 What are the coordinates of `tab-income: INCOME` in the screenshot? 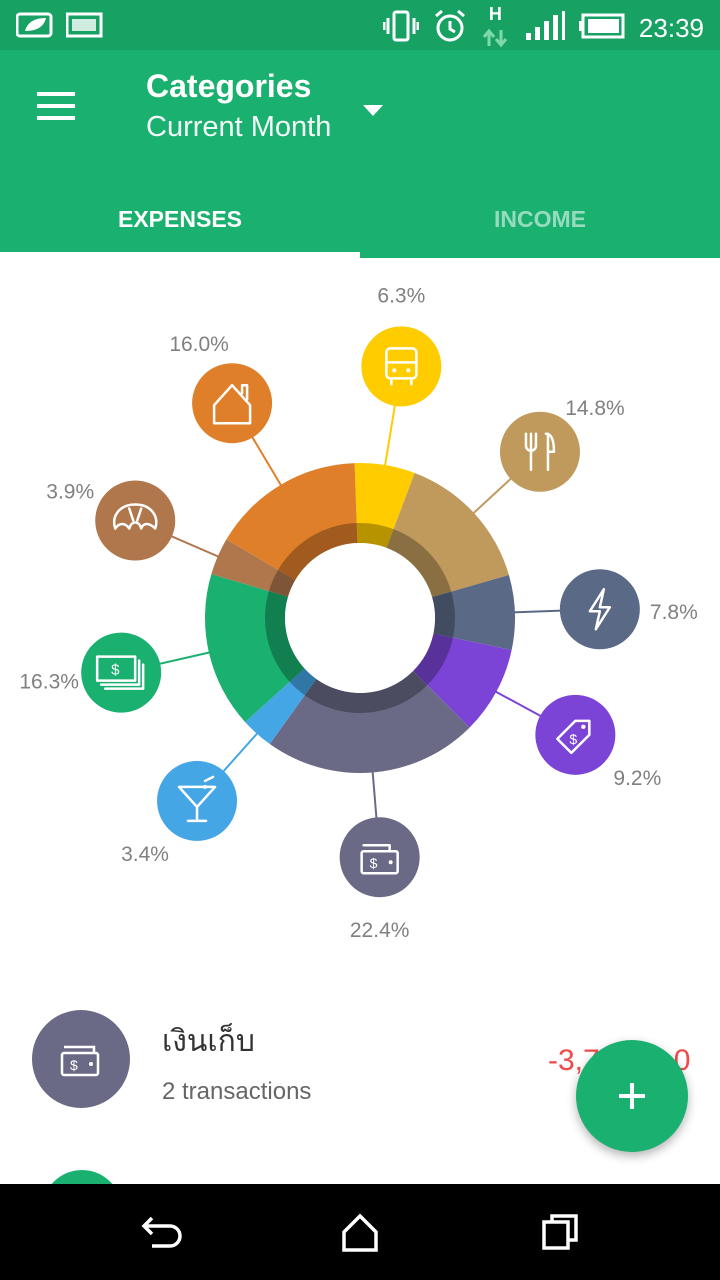 It's located at (540, 218).